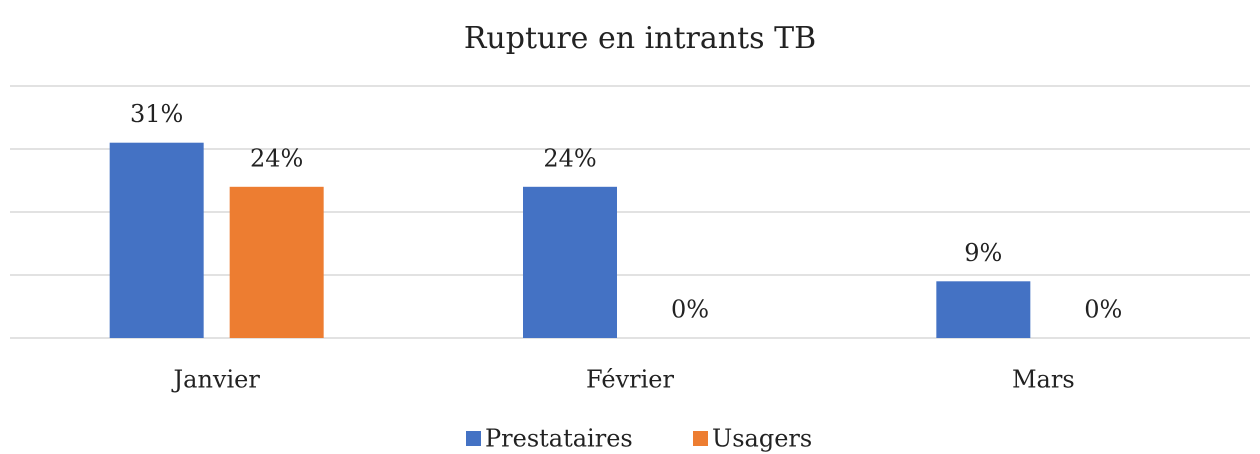  What do you see at coordinates (762, 439) in the screenshot?
I see `legend-label: Usagers` at bounding box center [762, 439].